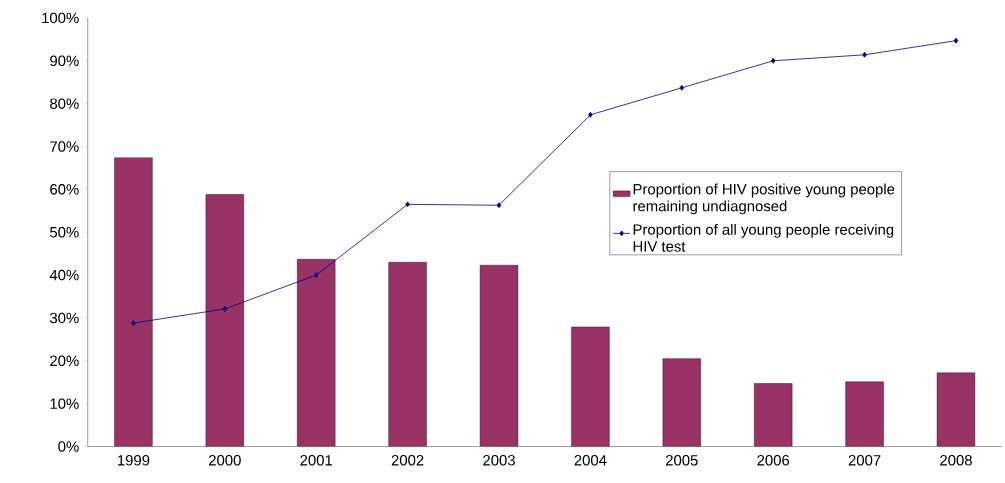  What do you see at coordinates (764, 199) in the screenshot?
I see `legend-label: Proportion of HIV positive young people remaining undiagnosed` at bounding box center [764, 199].